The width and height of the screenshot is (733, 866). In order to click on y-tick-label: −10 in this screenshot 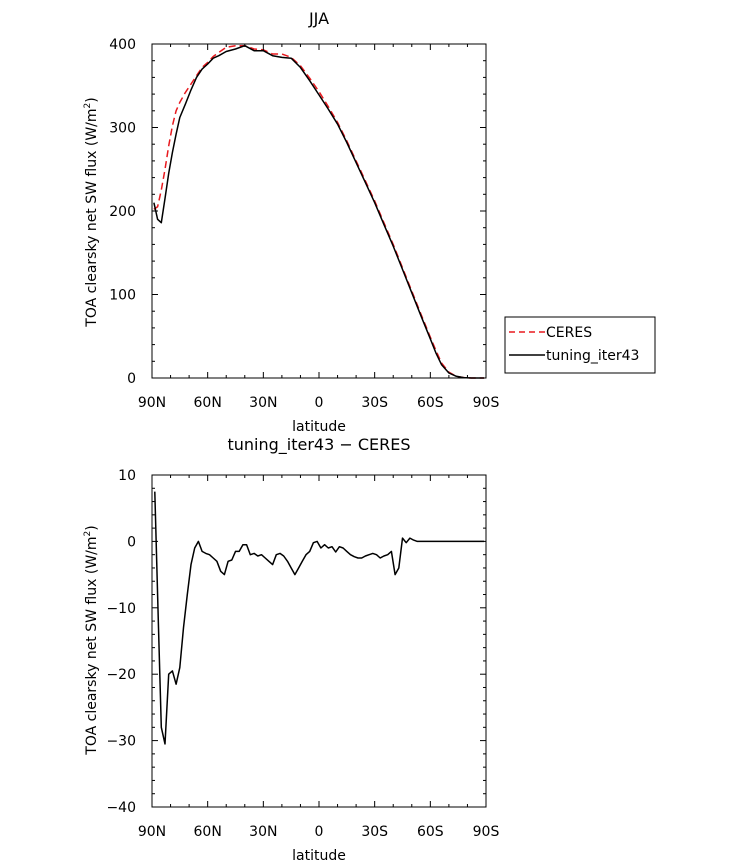, I will do `click(121, 609)`.